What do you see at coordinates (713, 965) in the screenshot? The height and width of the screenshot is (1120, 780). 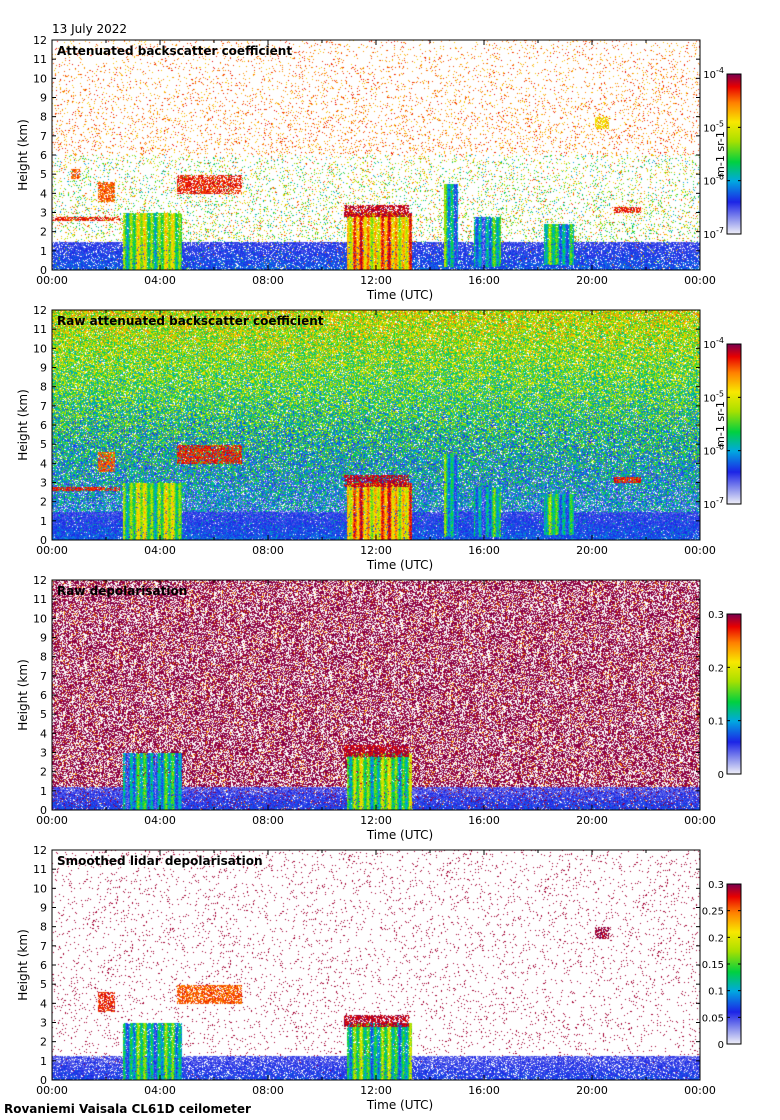 I see `colorbar-tick-label: 0.15` at bounding box center [713, 965].